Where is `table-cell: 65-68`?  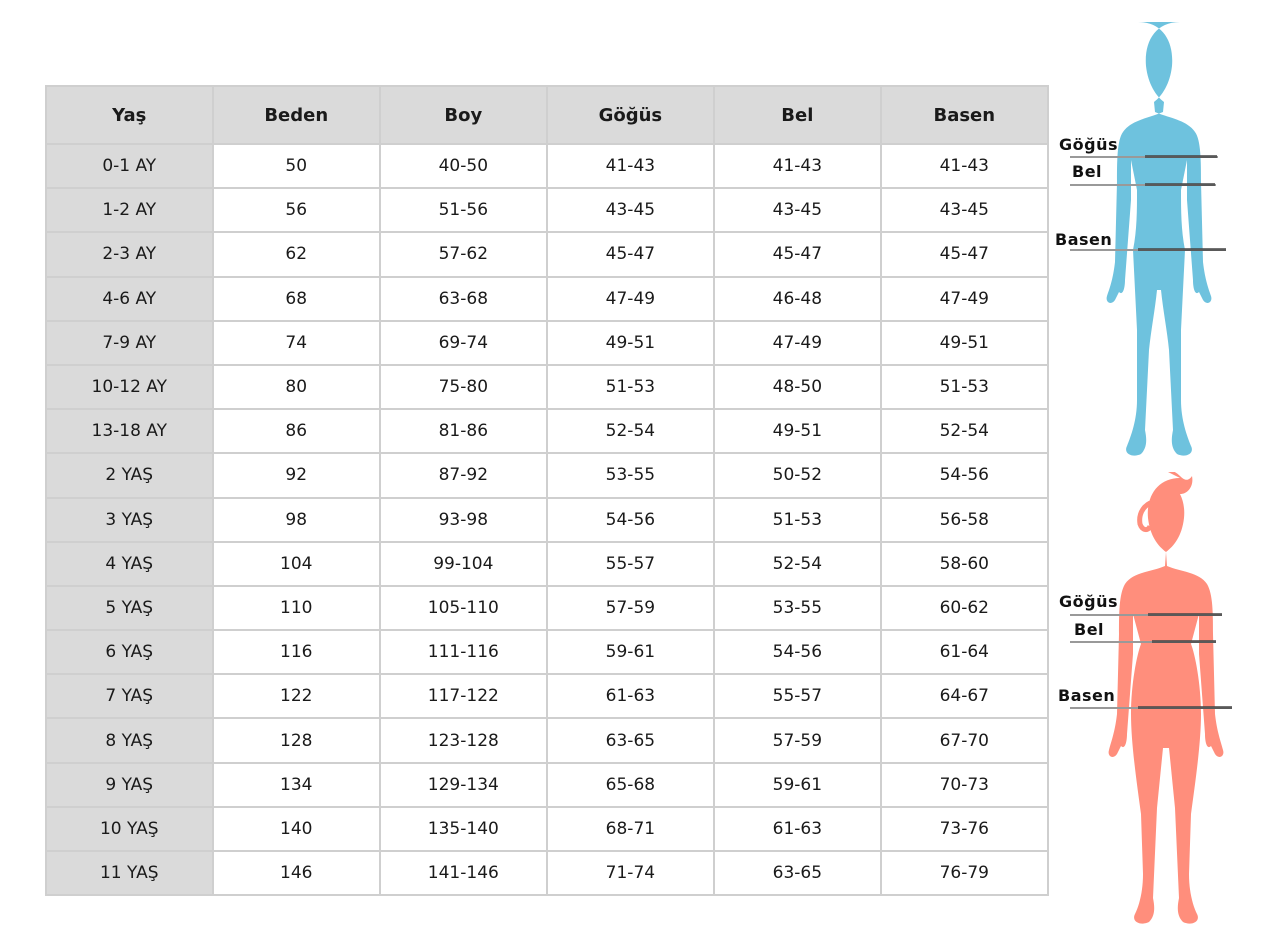 table-cell: 65-68 is located at coordinates (630, 784).